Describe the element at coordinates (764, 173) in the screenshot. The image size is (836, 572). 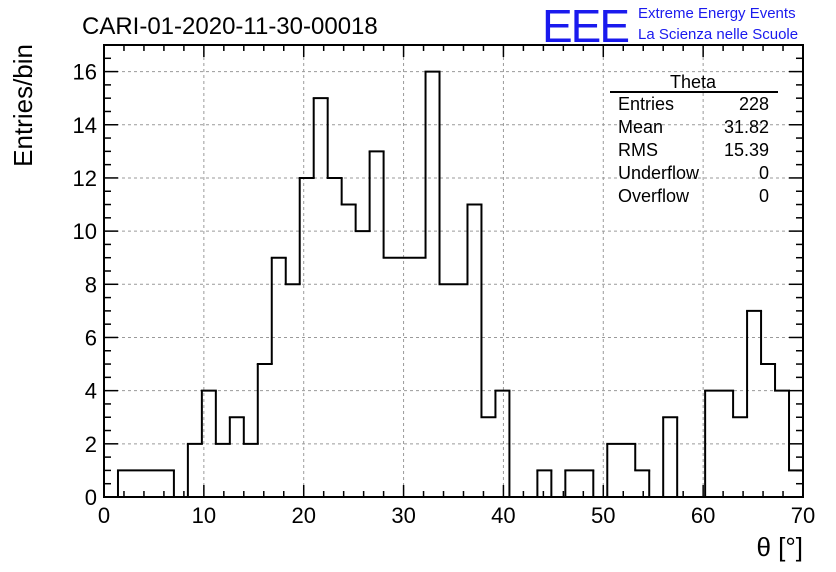
I see `stats-value-underflow: 0` at that location.